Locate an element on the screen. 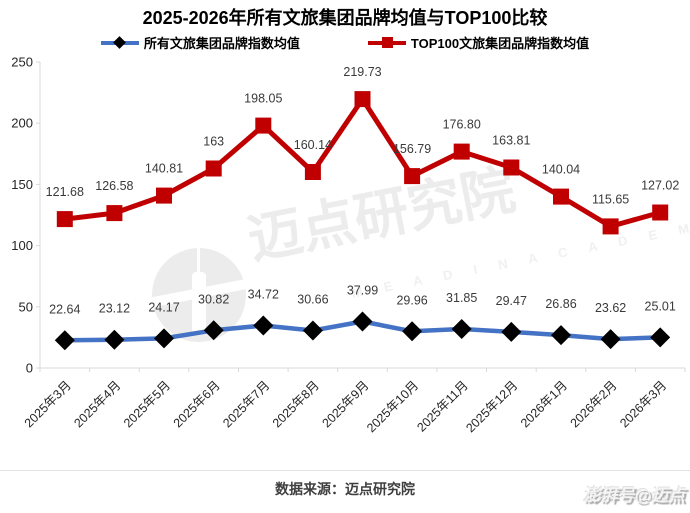 Image resolution: width=690 pixels, height=513 pixels. footer-divider is located at coordinates (345, 470).